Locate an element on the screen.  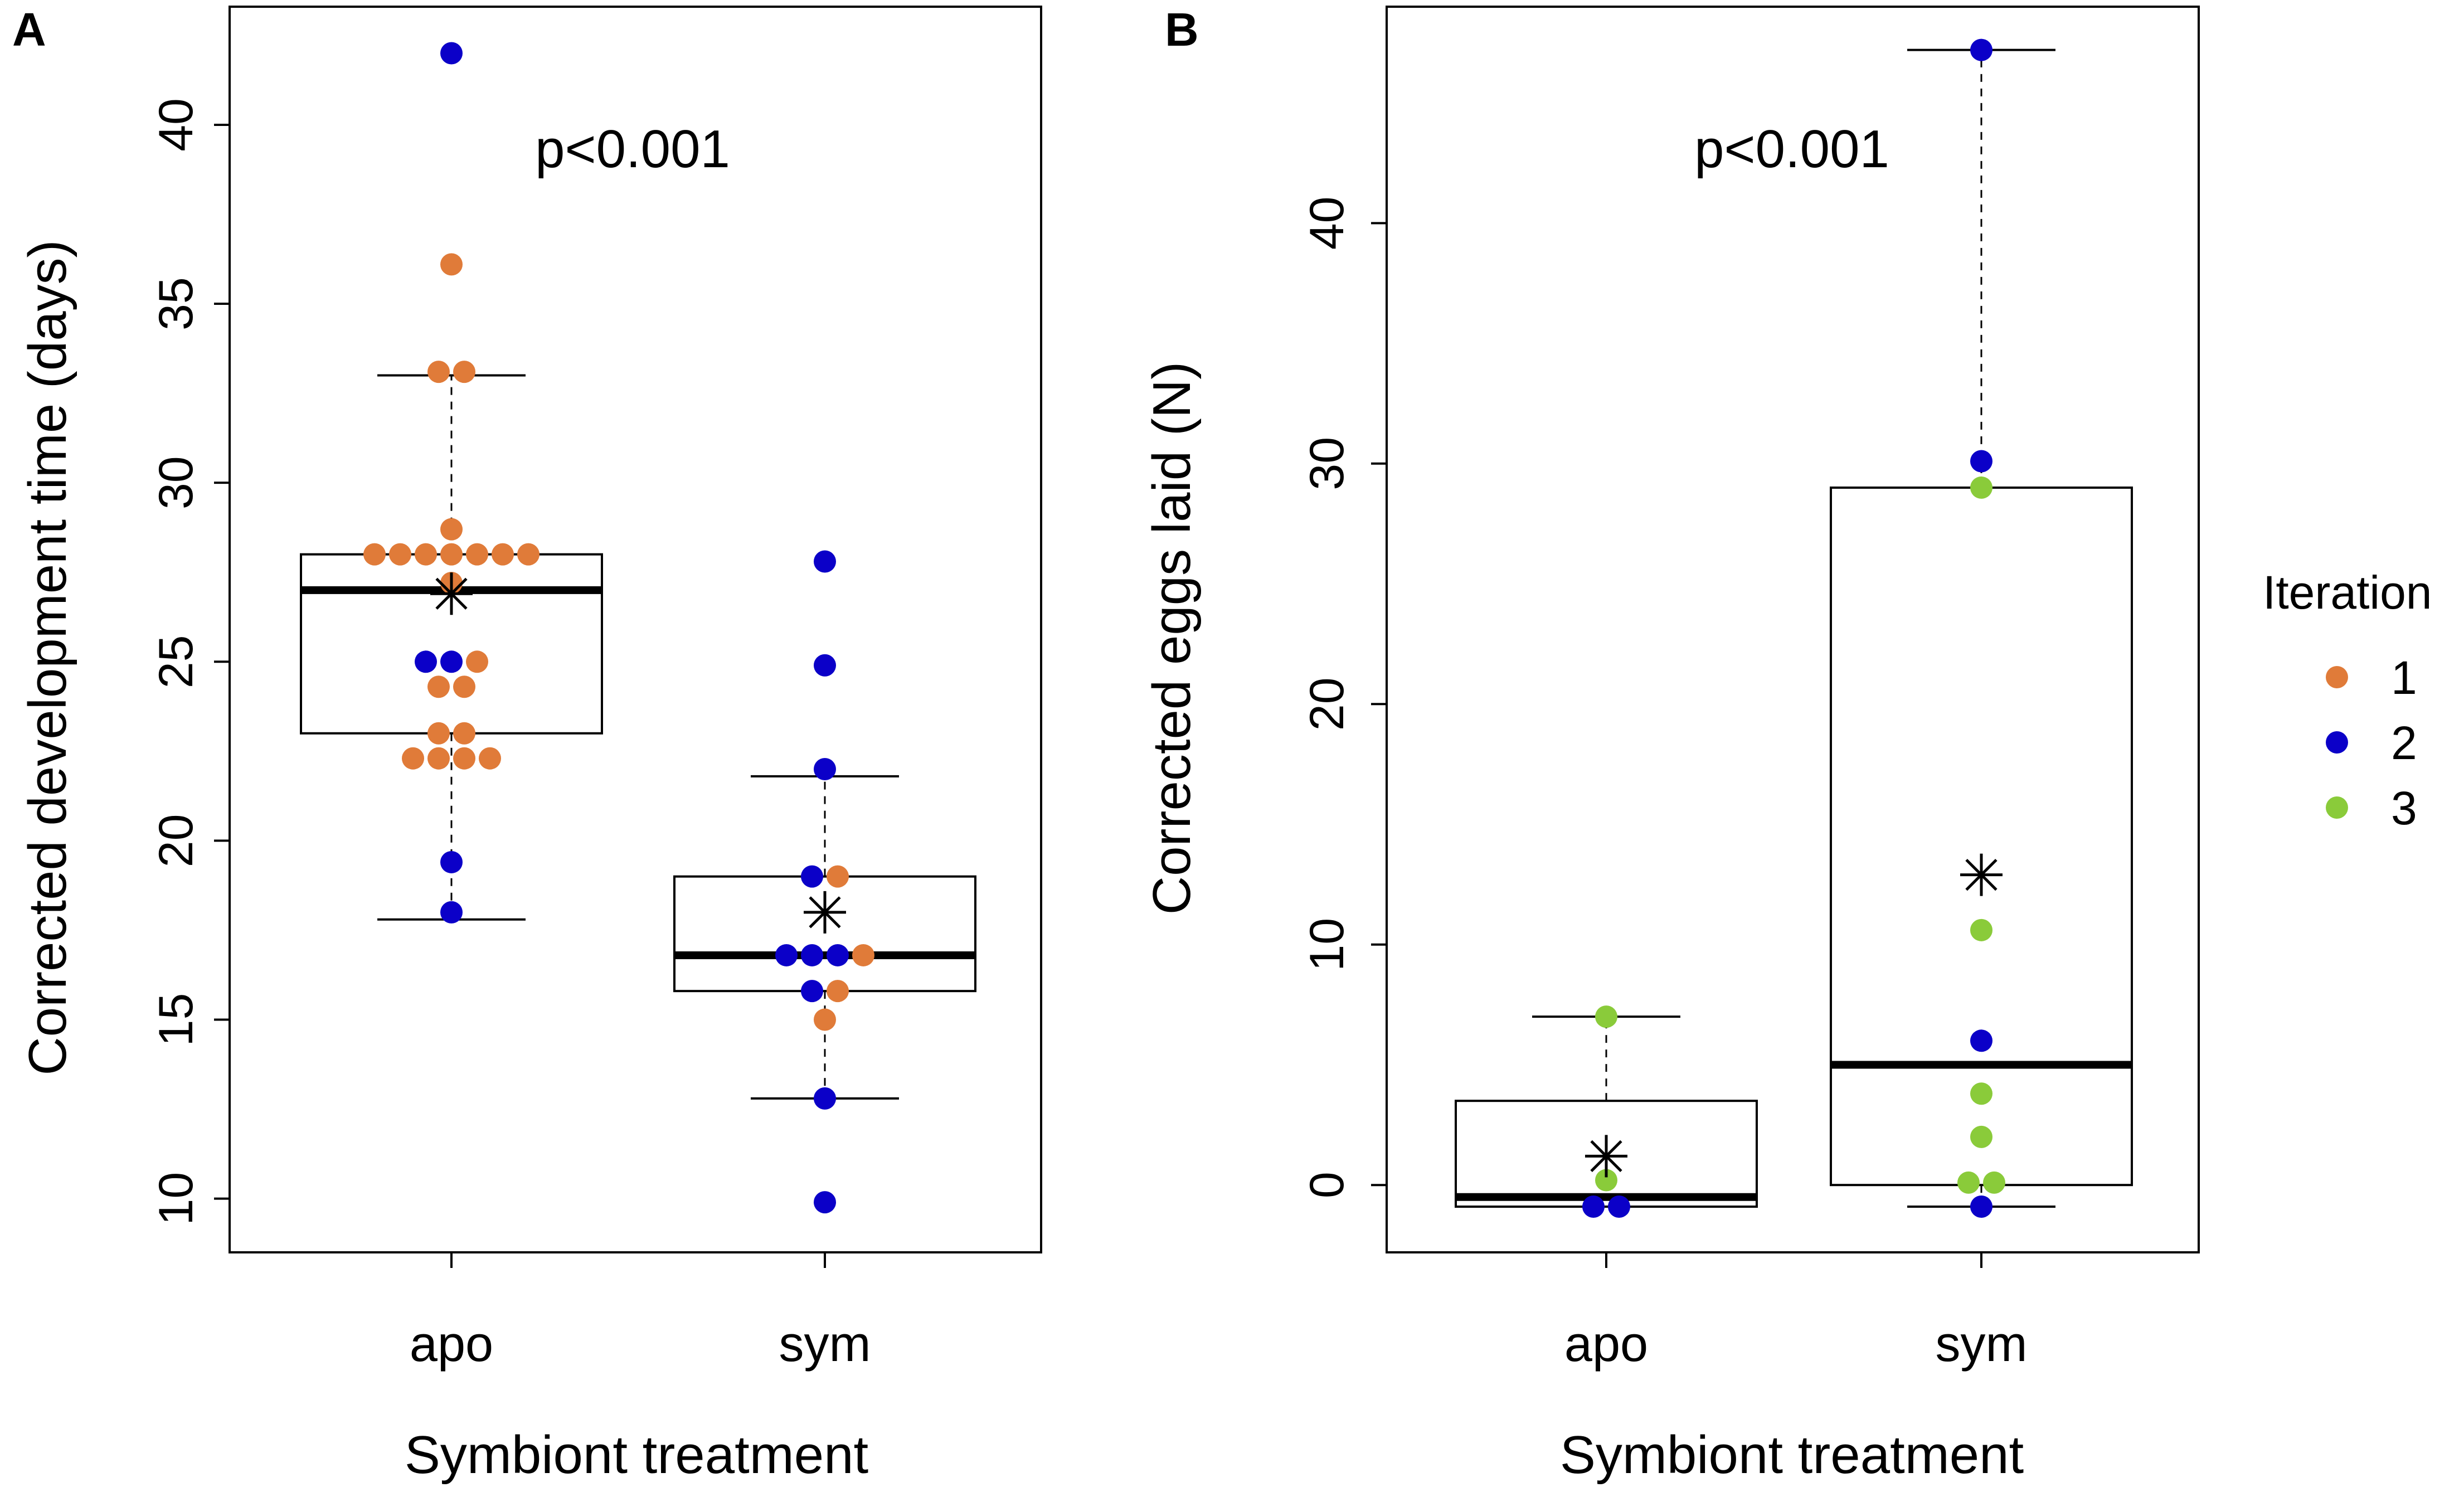
panel-a-p-value: p<0.001 is located at coordinates (632, 149).